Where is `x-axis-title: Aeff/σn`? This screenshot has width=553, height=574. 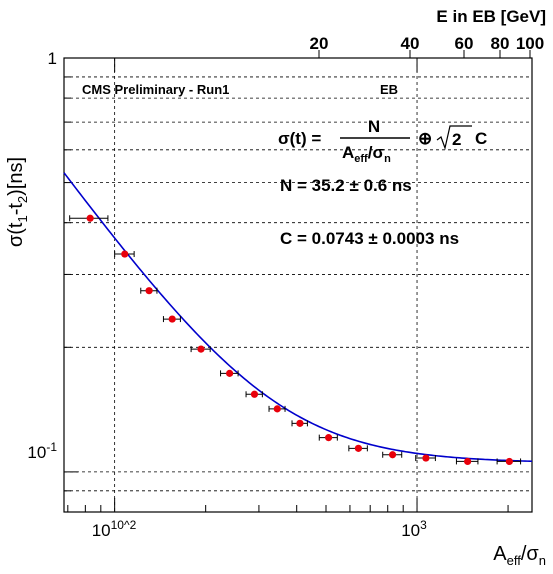
x-axis-title: Aeff/σn is located at coordinates (519, 555).